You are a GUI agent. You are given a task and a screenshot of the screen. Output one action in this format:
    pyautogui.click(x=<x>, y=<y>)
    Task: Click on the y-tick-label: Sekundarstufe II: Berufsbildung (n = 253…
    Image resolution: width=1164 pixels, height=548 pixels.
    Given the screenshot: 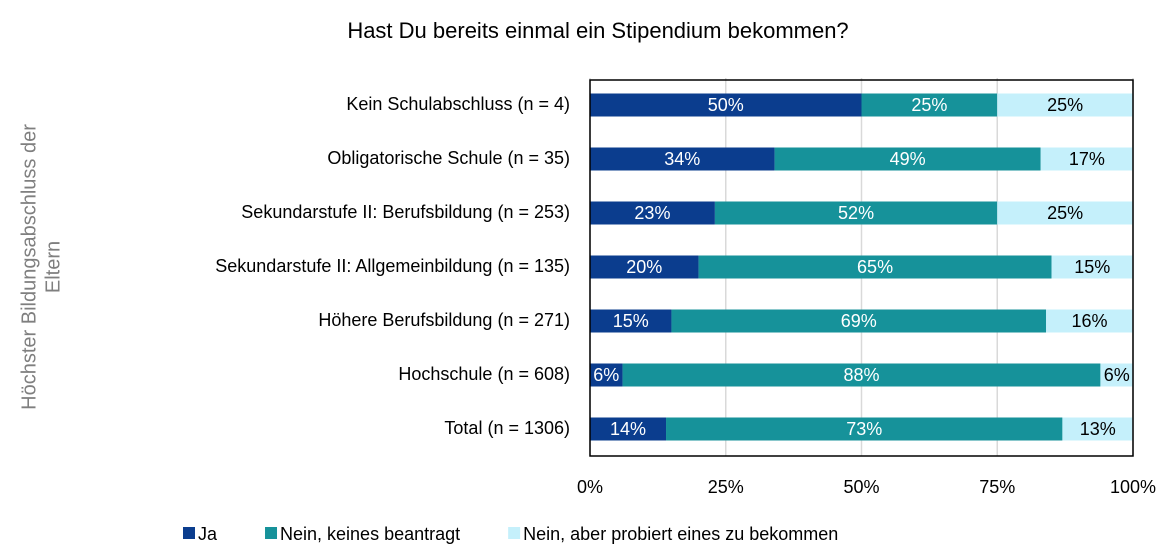 What is the action you would take?
    pyautogui.click(x=405, y=212)
    